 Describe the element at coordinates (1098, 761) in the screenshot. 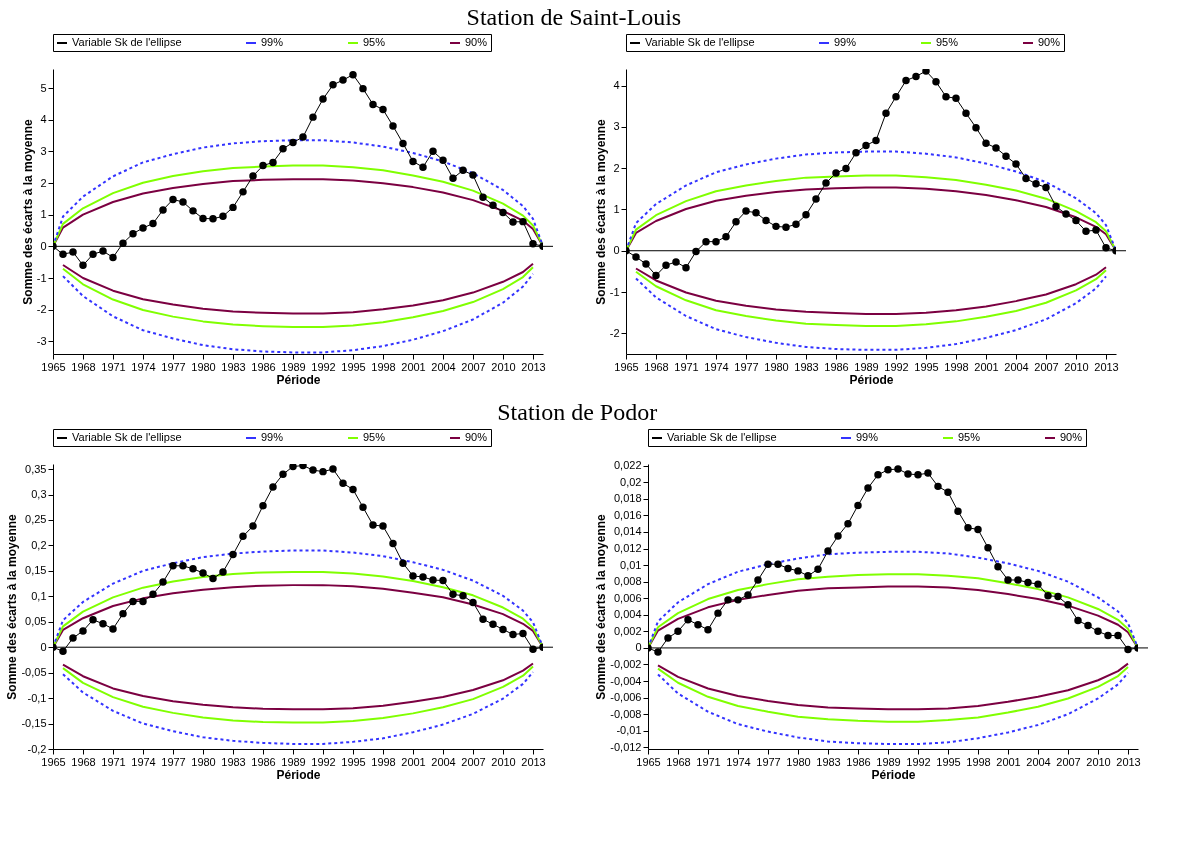

I see `x-tick-label: 2010` at that location.